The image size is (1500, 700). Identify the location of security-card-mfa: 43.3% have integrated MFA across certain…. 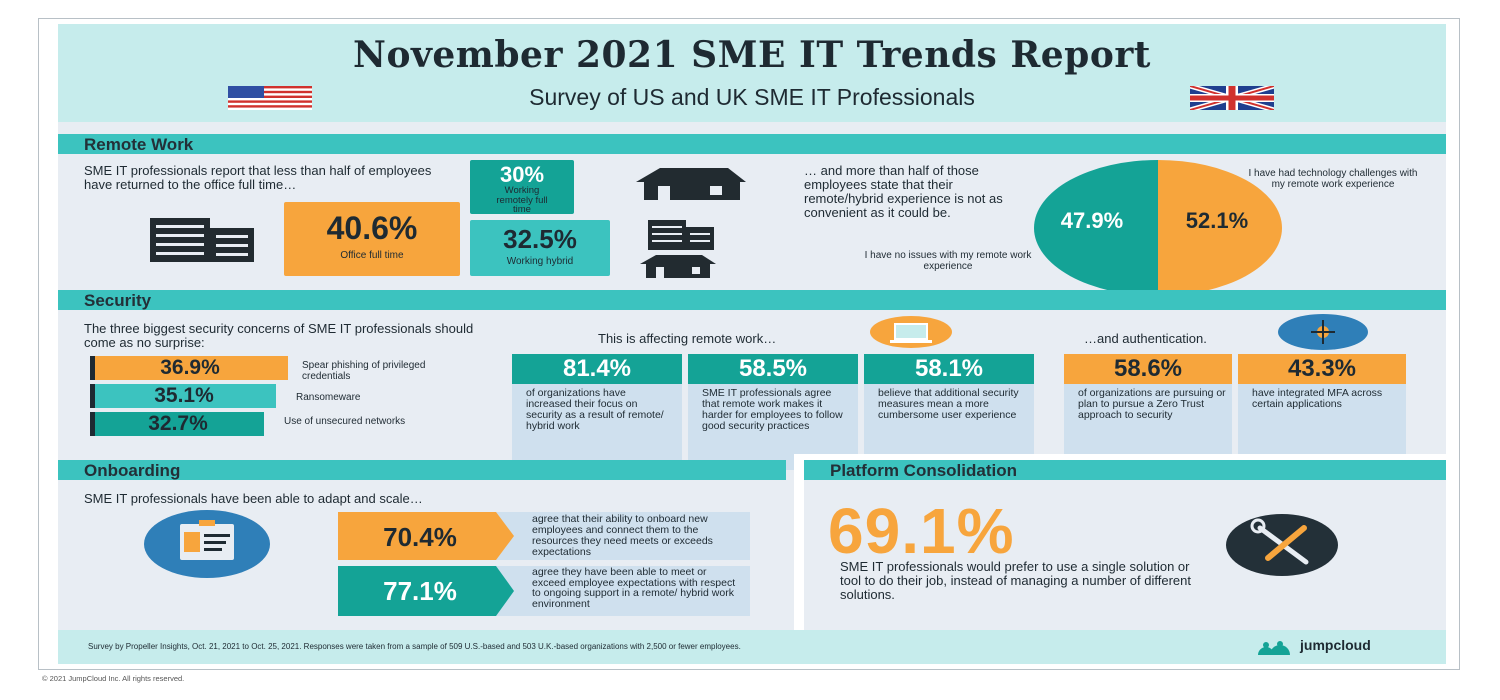
(1322, 412).